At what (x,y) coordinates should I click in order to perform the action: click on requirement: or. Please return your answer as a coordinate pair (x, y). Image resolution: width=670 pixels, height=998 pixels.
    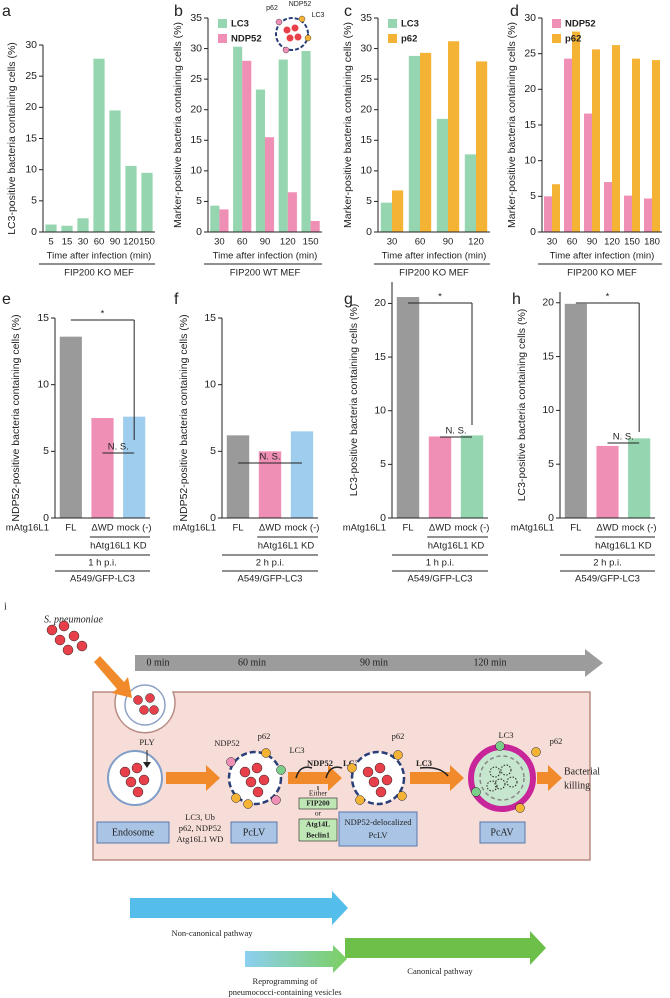
    Looking at the image, I should click on (318, 813).